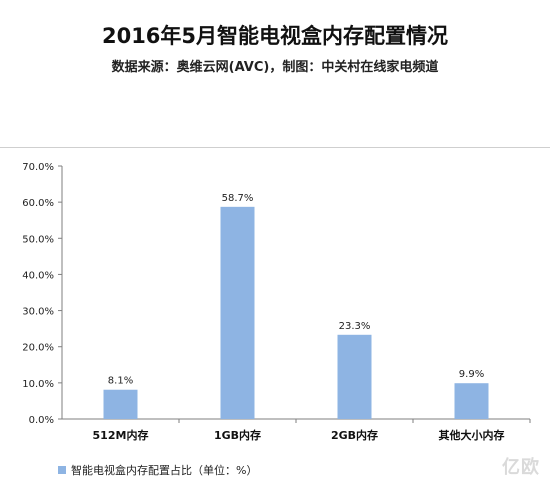 This screenshot has width=550, height=487. What do you see at coordinates (472, 435) in the screenshot?
I see `x-category-label: 其他大小内存` at bounding box center [472, 435].